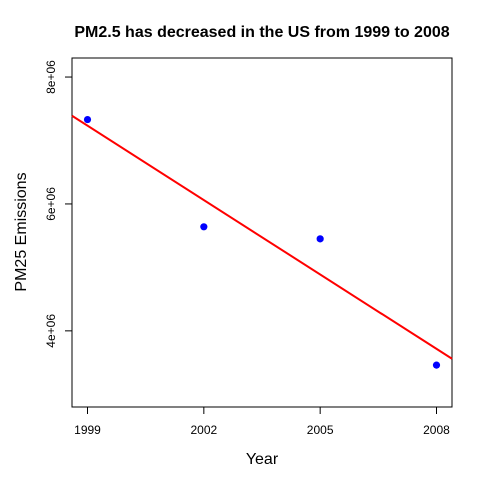 The height and width of the screenshot is (485, 480). Describe the element at coordinates (21, 231) in the screenshot. I see `y-axis-label: PM25 Emissions` at that location.